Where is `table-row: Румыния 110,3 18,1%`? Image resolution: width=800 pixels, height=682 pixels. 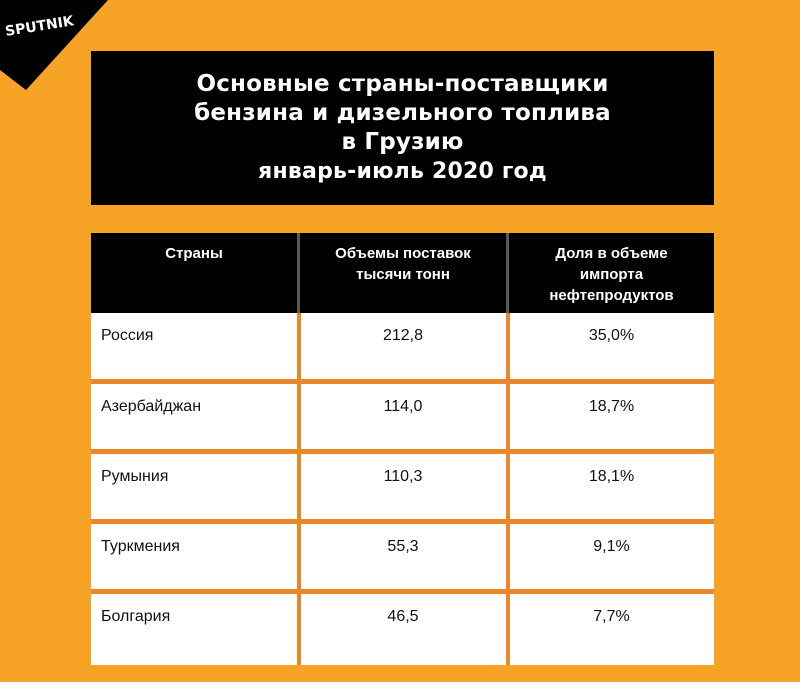 table-row: Румыния 110,3 18,1% is located at coordinates (402, 488).